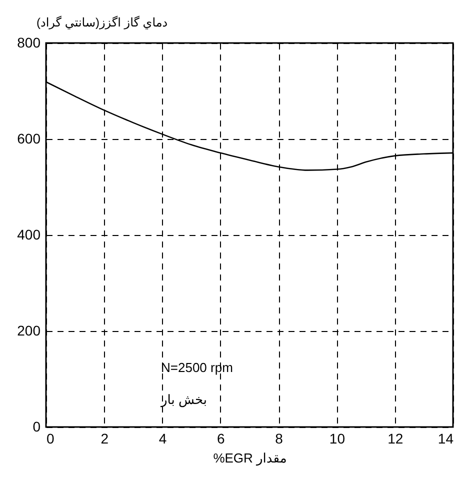 The height and width of the screenshot is (479, 465). Describe the element at coordinates (29, 42) in the screenshot. I see `y-tick-label: 800` at that location.